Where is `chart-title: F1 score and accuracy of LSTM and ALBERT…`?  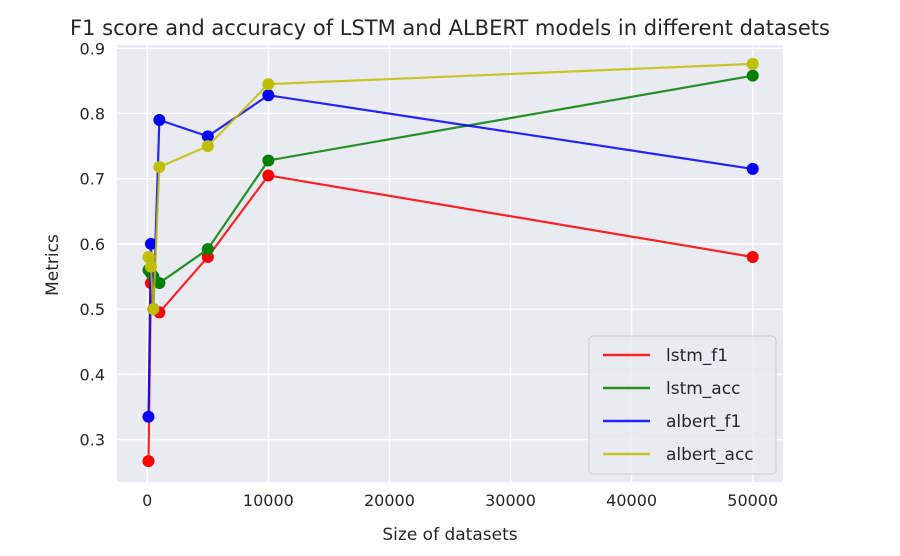 chart-title: F1 score and accuracy of LSTM and ALBERT… is located at coordinates (450, 28).